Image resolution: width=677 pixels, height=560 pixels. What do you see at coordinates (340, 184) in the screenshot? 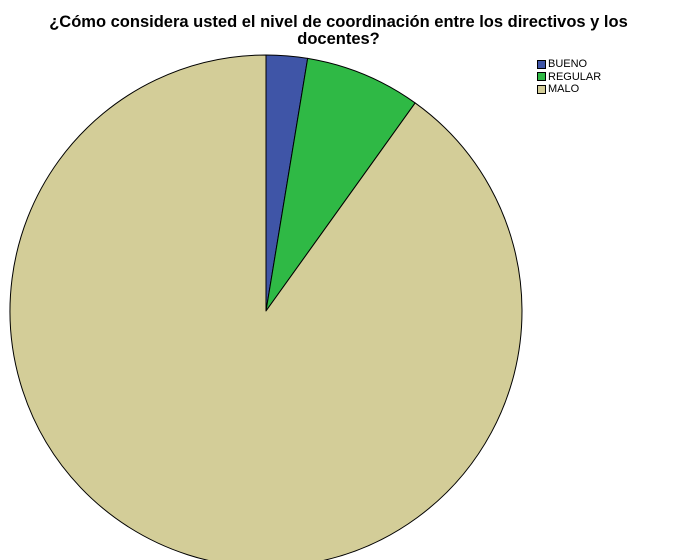
I see `pie-slice-regular` at bounding box center [340, 184].